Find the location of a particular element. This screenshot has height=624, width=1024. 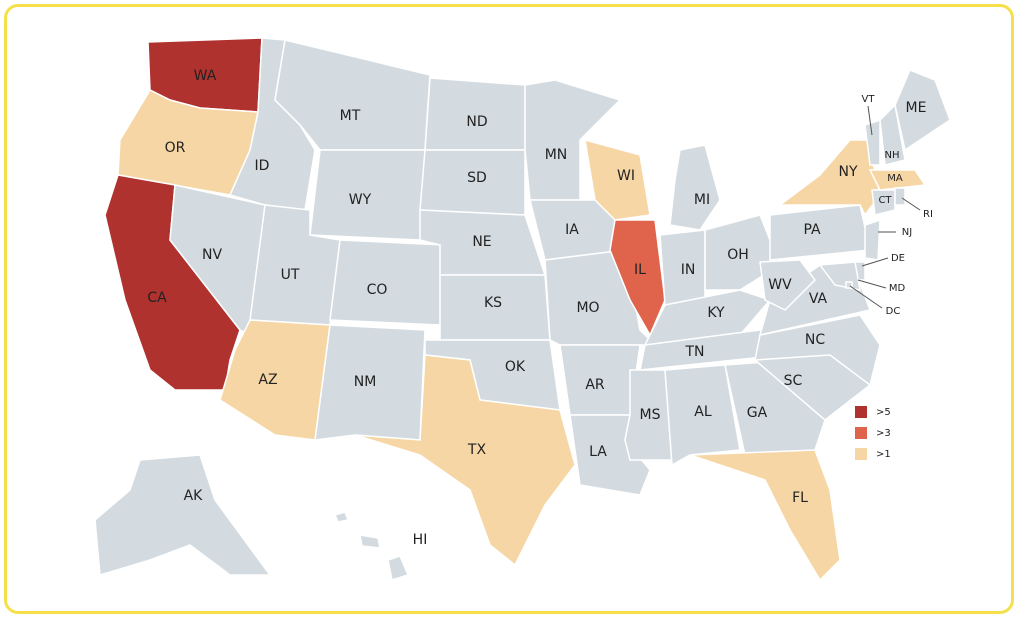

state-label: TX is located at coordinates (477, 450).